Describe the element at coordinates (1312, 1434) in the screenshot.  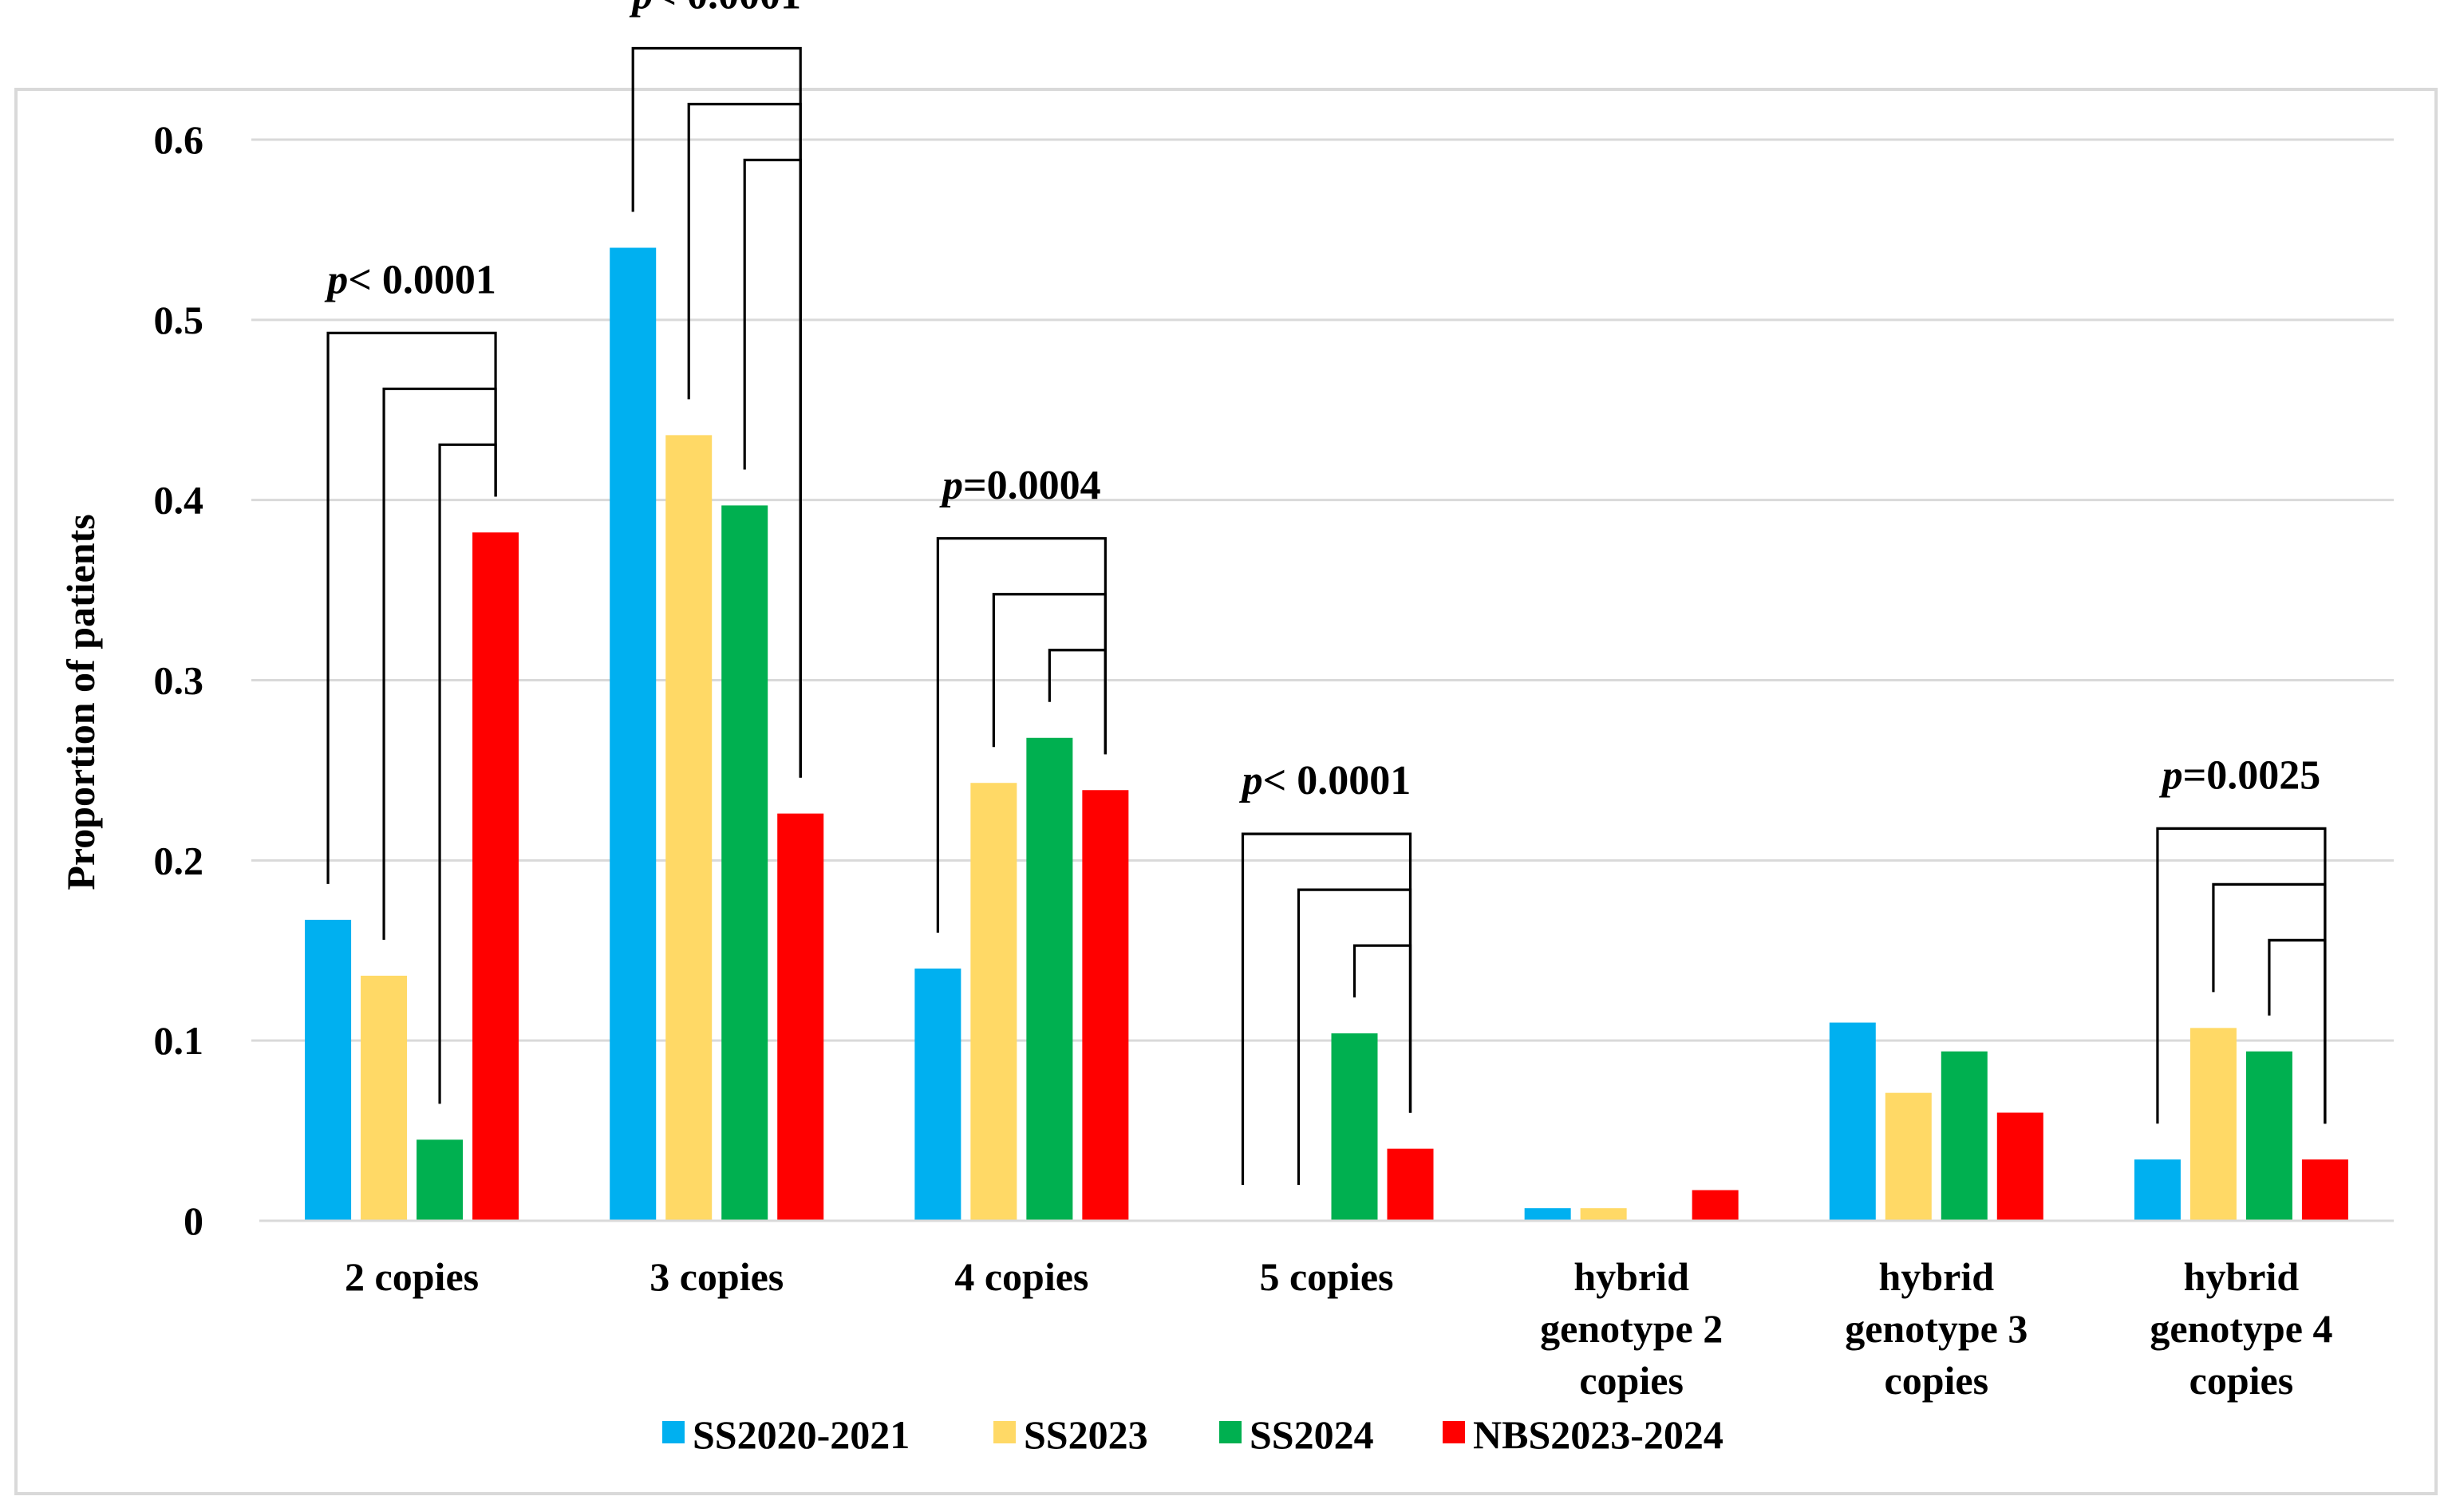
I see `legend-label: SS2024` at that location.